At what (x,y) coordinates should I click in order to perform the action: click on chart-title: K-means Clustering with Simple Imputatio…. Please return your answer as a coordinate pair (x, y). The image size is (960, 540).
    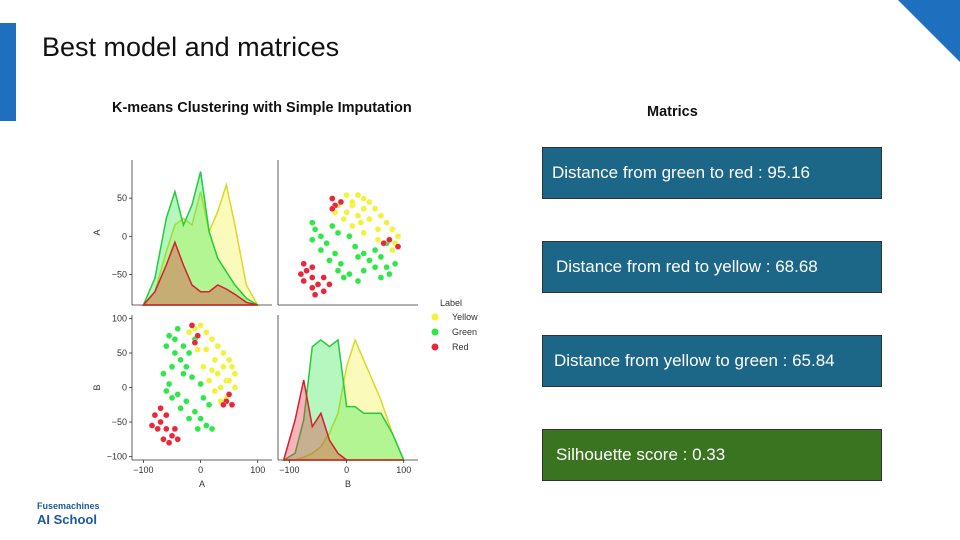
    Looking at the image, I should click on (262, 108).